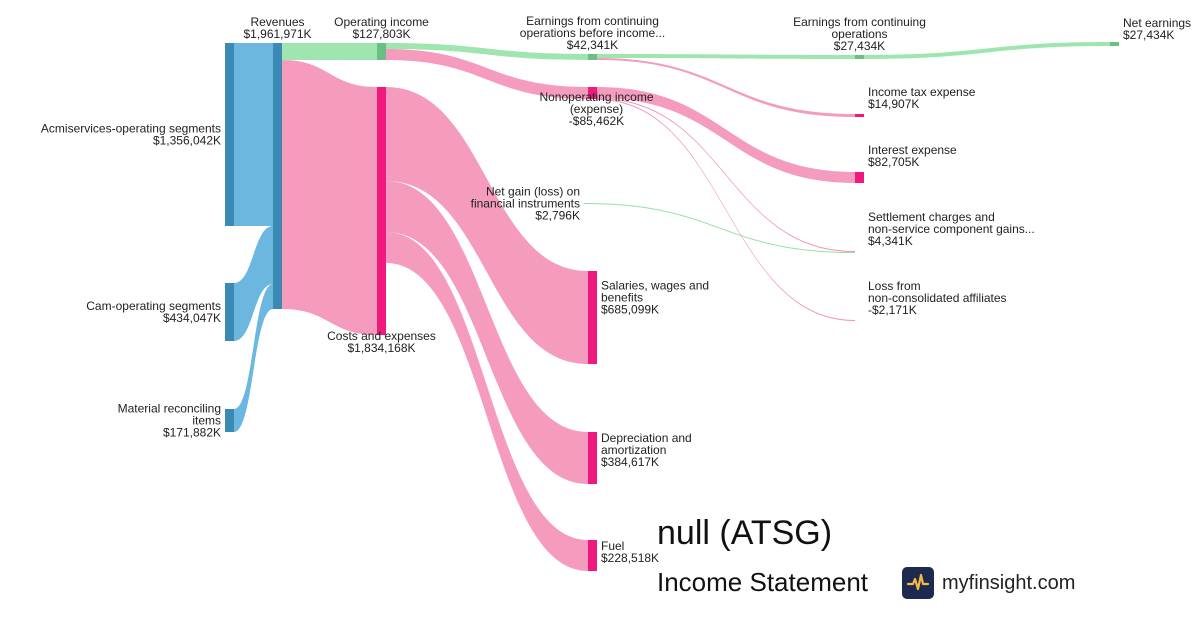  I want to click on statement-subtitle: Income Statement, so click(762, 582).